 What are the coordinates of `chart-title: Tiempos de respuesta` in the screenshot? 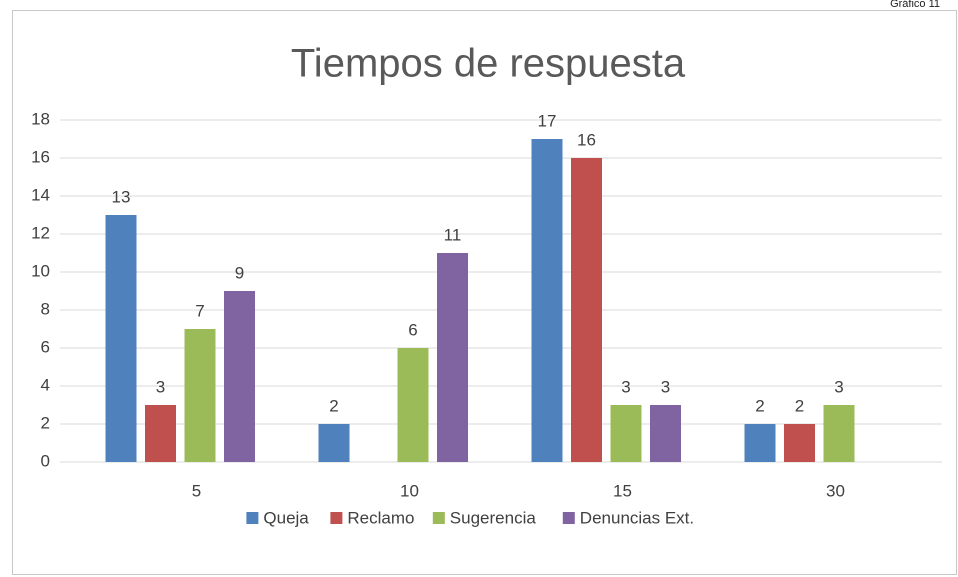 It's located at (488, 64).